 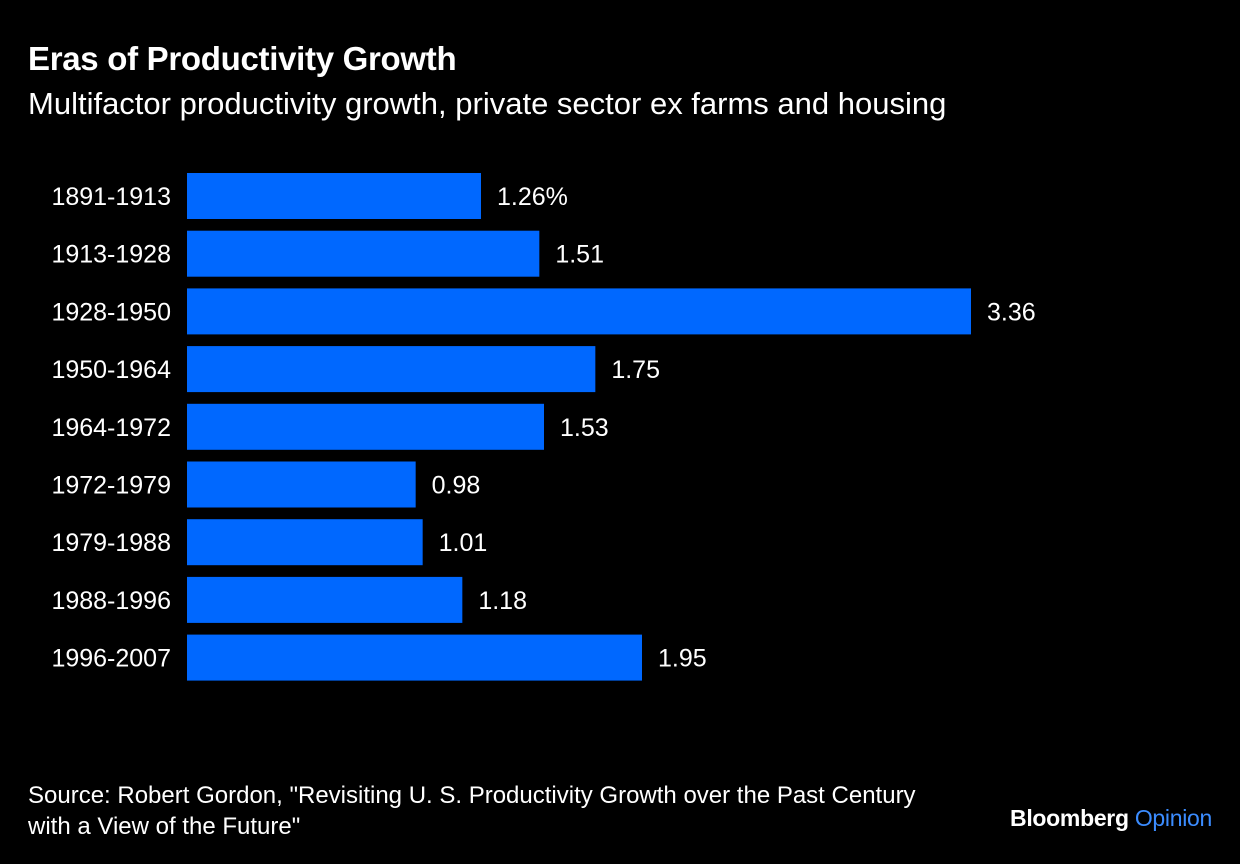 I want to click on category-label: 1972-1979, so click(x=111, y=486).